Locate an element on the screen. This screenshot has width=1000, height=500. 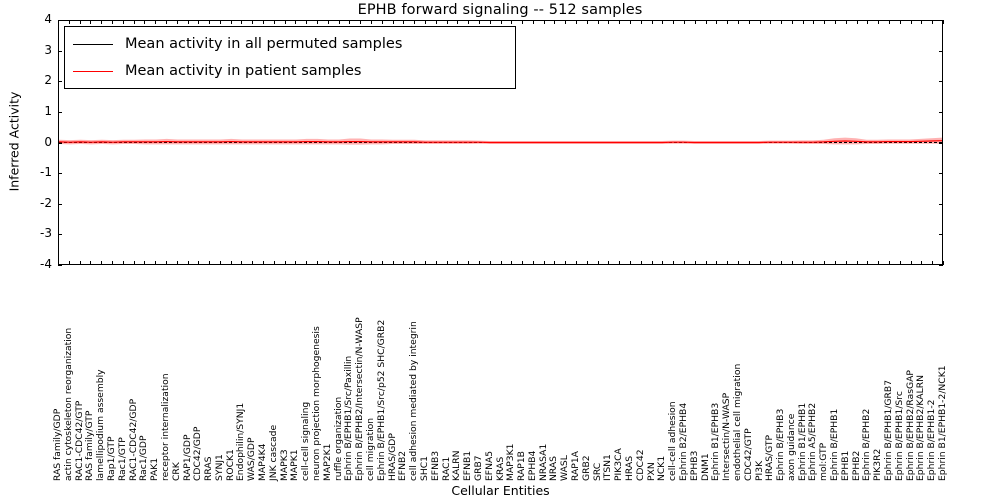
x-axis-tick-label: MAP3K1 is located at coordinates (511, 462).